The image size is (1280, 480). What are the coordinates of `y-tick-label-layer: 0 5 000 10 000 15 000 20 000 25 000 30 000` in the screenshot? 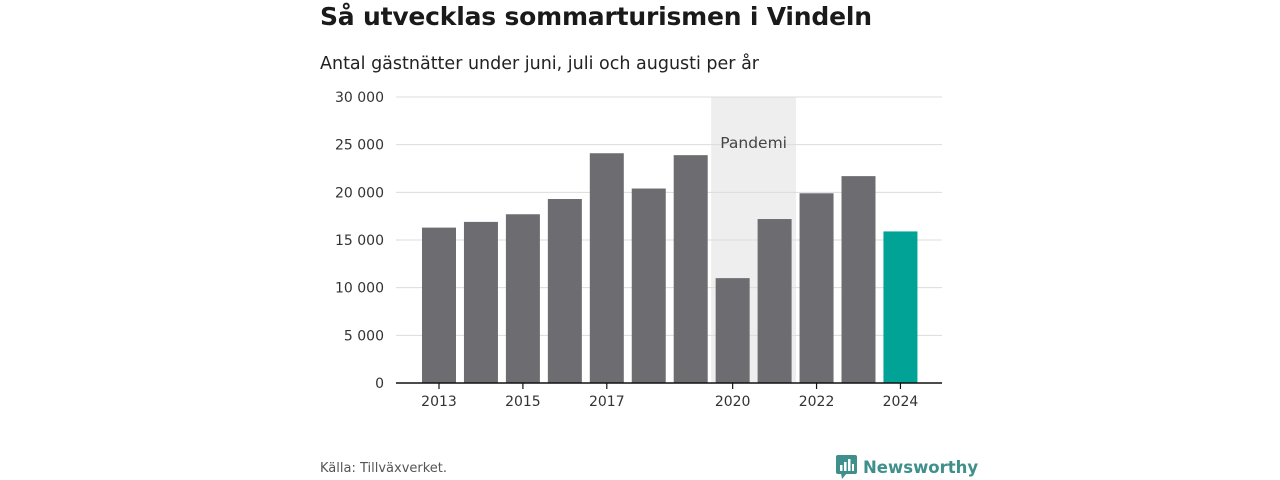 It's located at (359, 241).